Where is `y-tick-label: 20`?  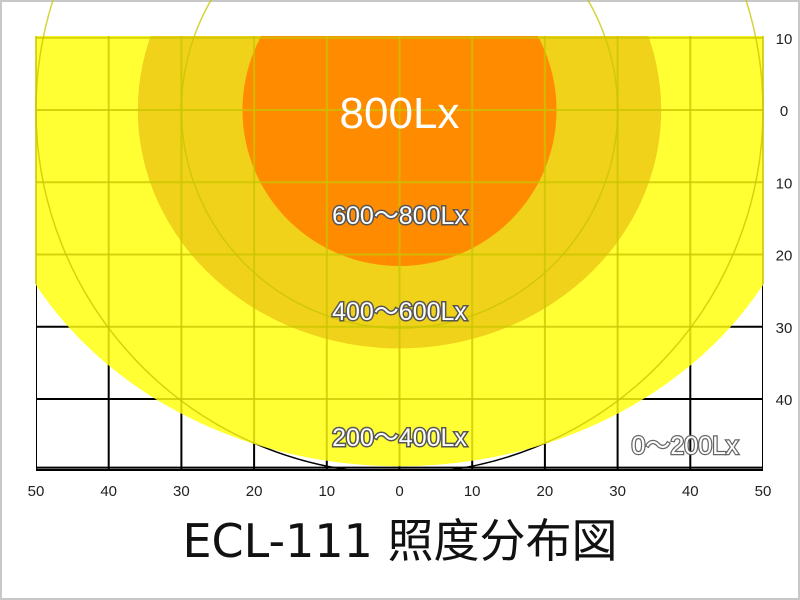 y-tick-label: 20 is located at coordinates (784, 256).